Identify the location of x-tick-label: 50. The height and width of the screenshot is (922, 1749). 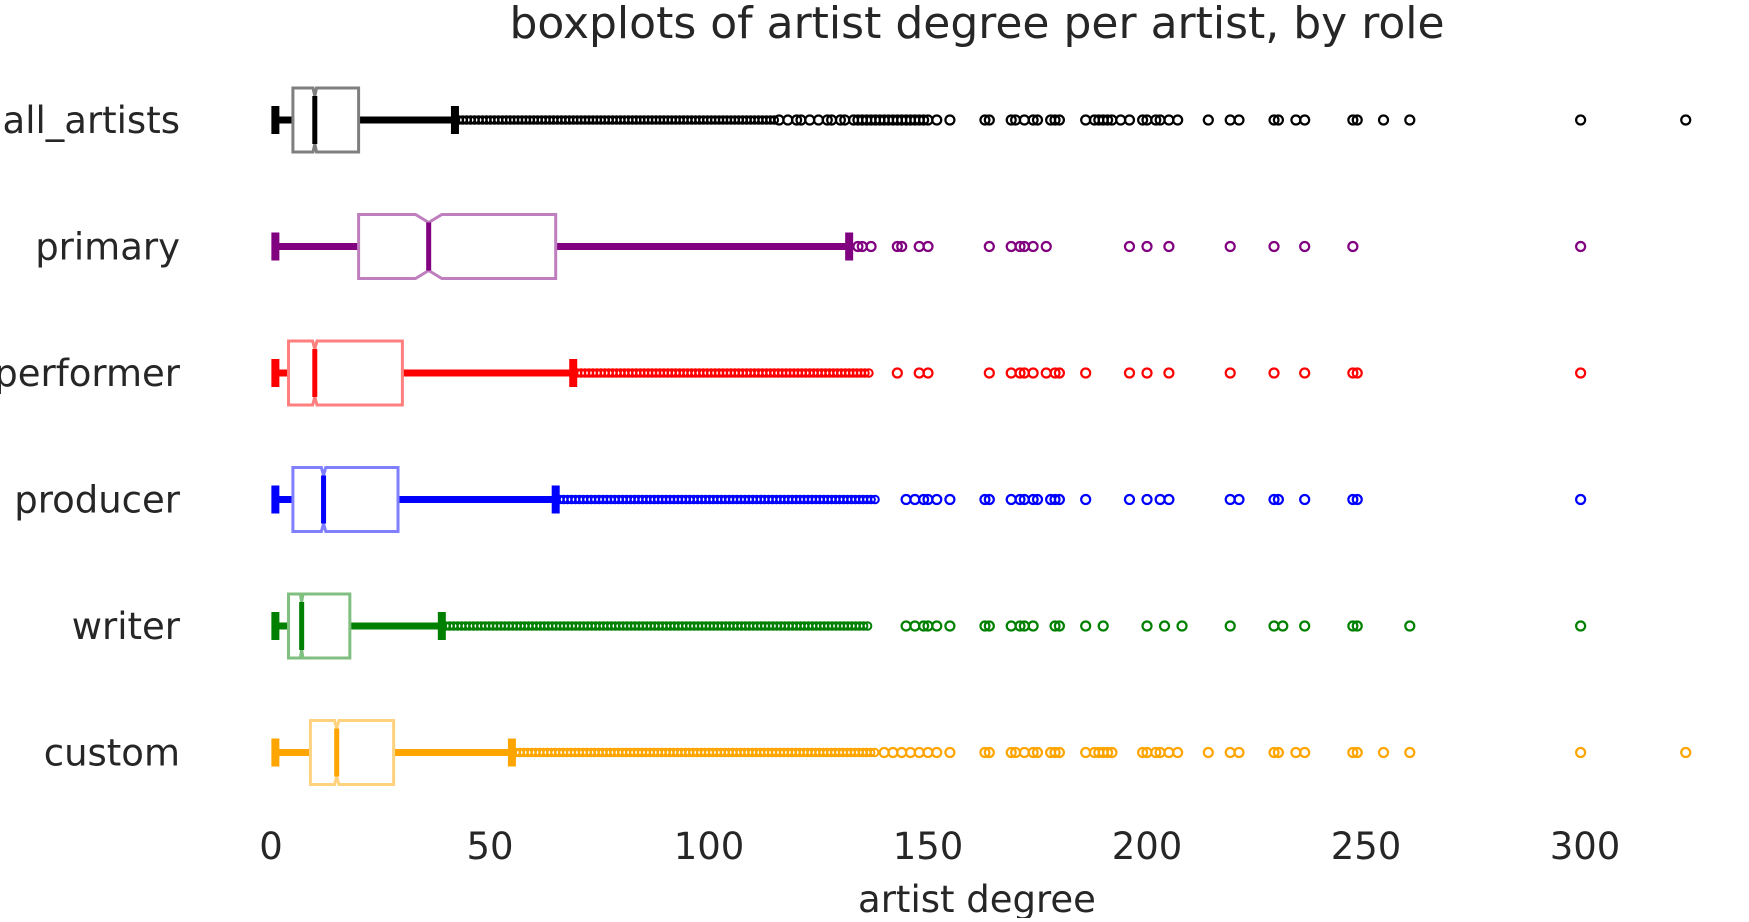
(489, 846).